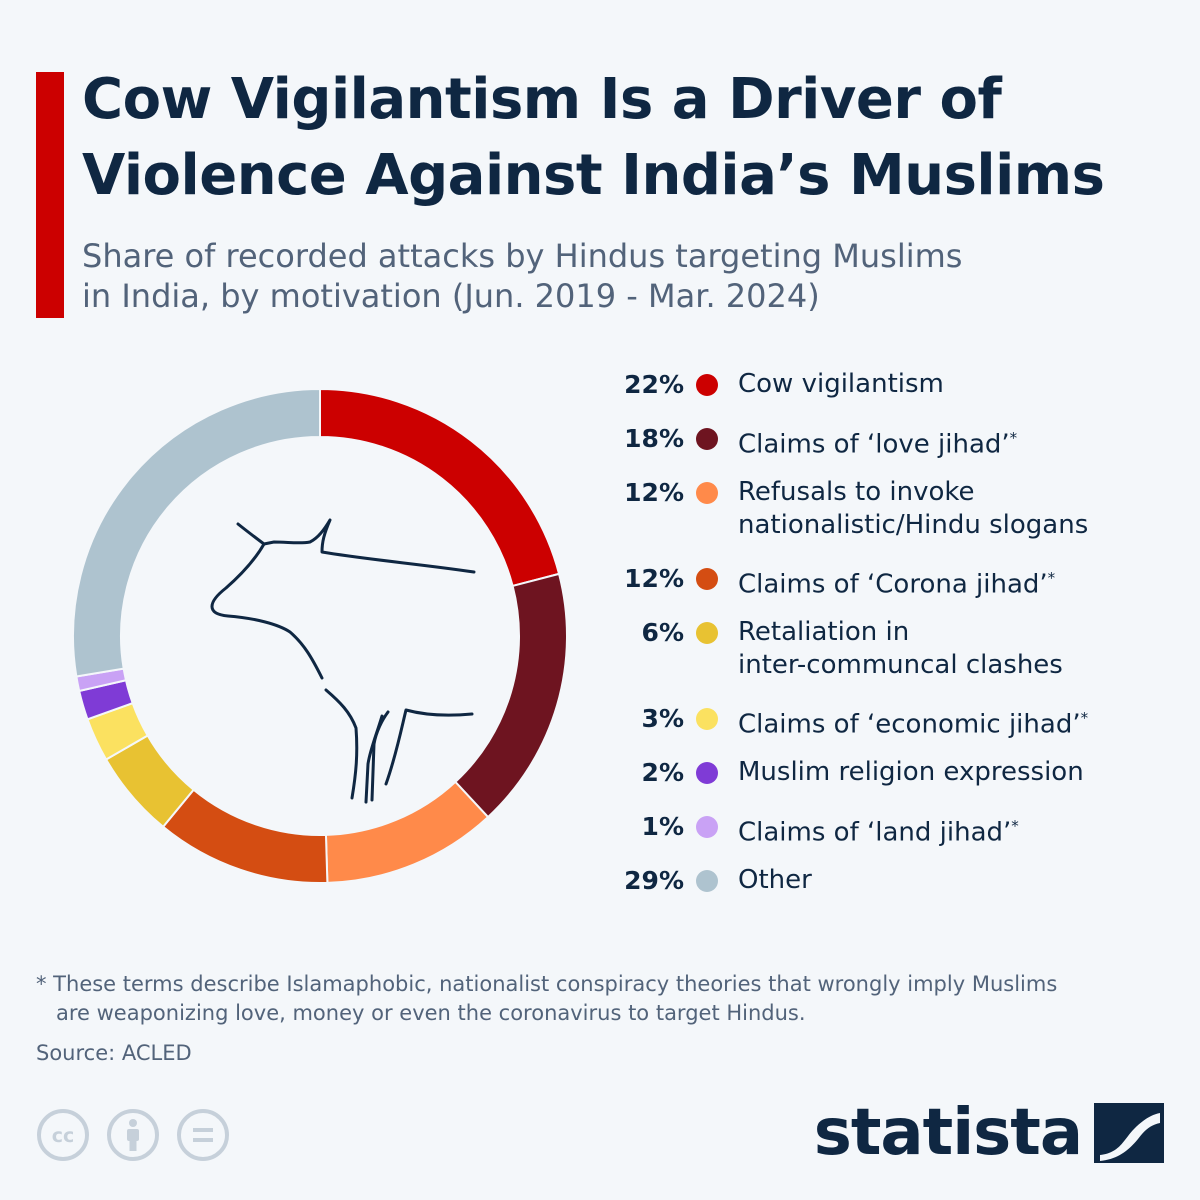 This screenshot has height=1200, width=1200. I want to click on no-derivatives-icon, so click(203, 1135).